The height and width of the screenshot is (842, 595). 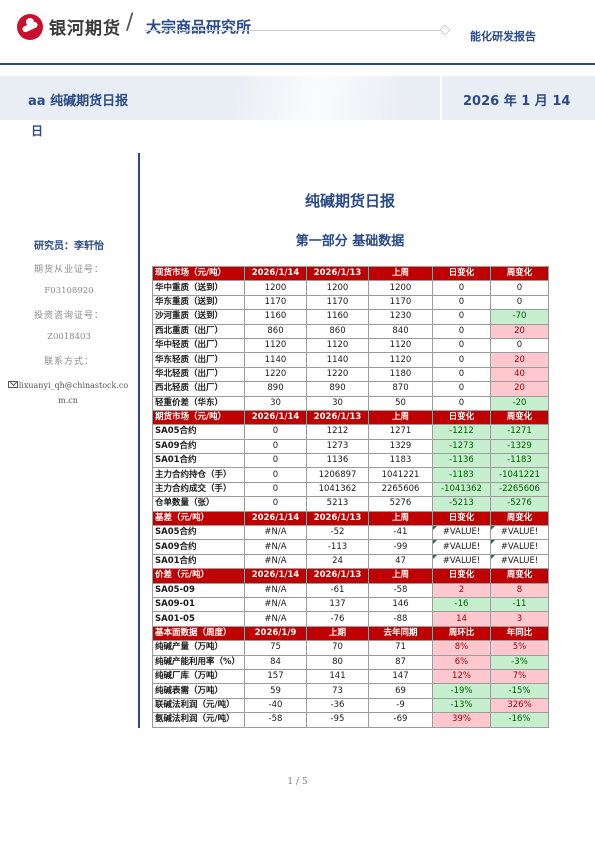 I want to click on row-label: 华东轻质（出厂）, so click(x=198, y=360).